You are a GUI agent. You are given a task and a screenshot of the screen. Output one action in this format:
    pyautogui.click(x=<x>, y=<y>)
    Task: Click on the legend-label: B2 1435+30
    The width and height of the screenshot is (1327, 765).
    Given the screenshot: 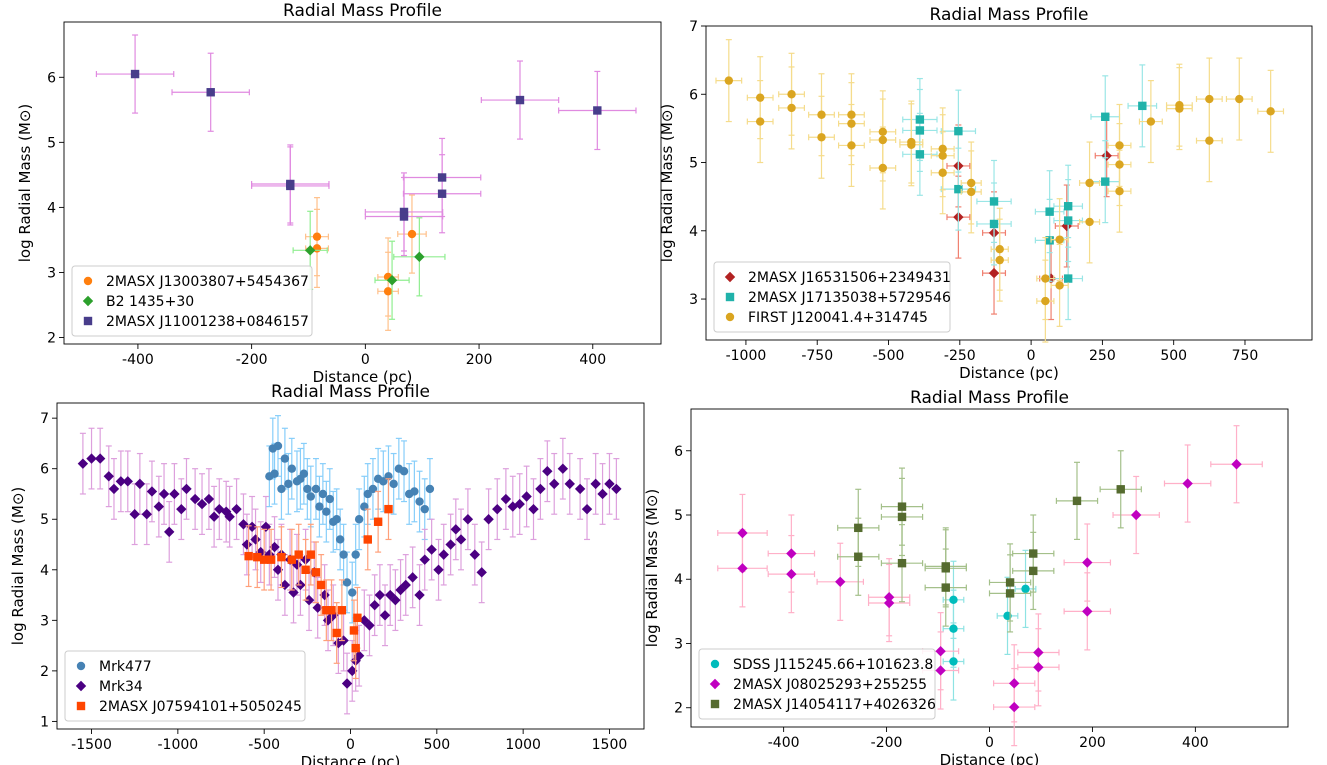 What is the action you would take?
    pyautogui.click(x=150, y=302)
    